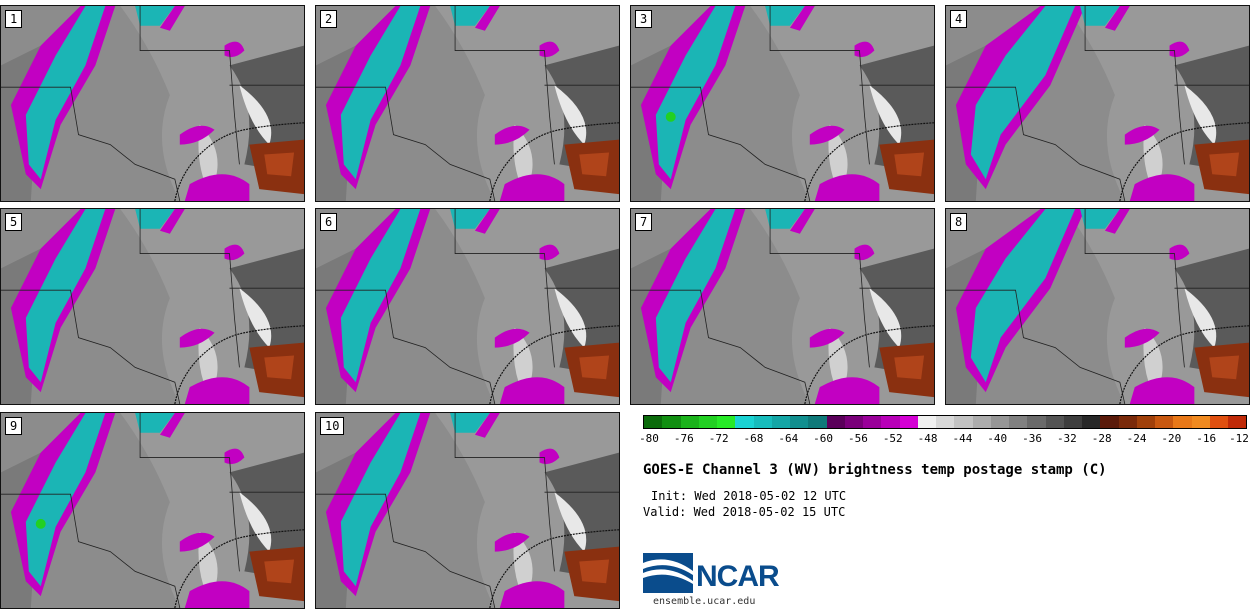  I want to click on ncar-logo, so click(668, 573).